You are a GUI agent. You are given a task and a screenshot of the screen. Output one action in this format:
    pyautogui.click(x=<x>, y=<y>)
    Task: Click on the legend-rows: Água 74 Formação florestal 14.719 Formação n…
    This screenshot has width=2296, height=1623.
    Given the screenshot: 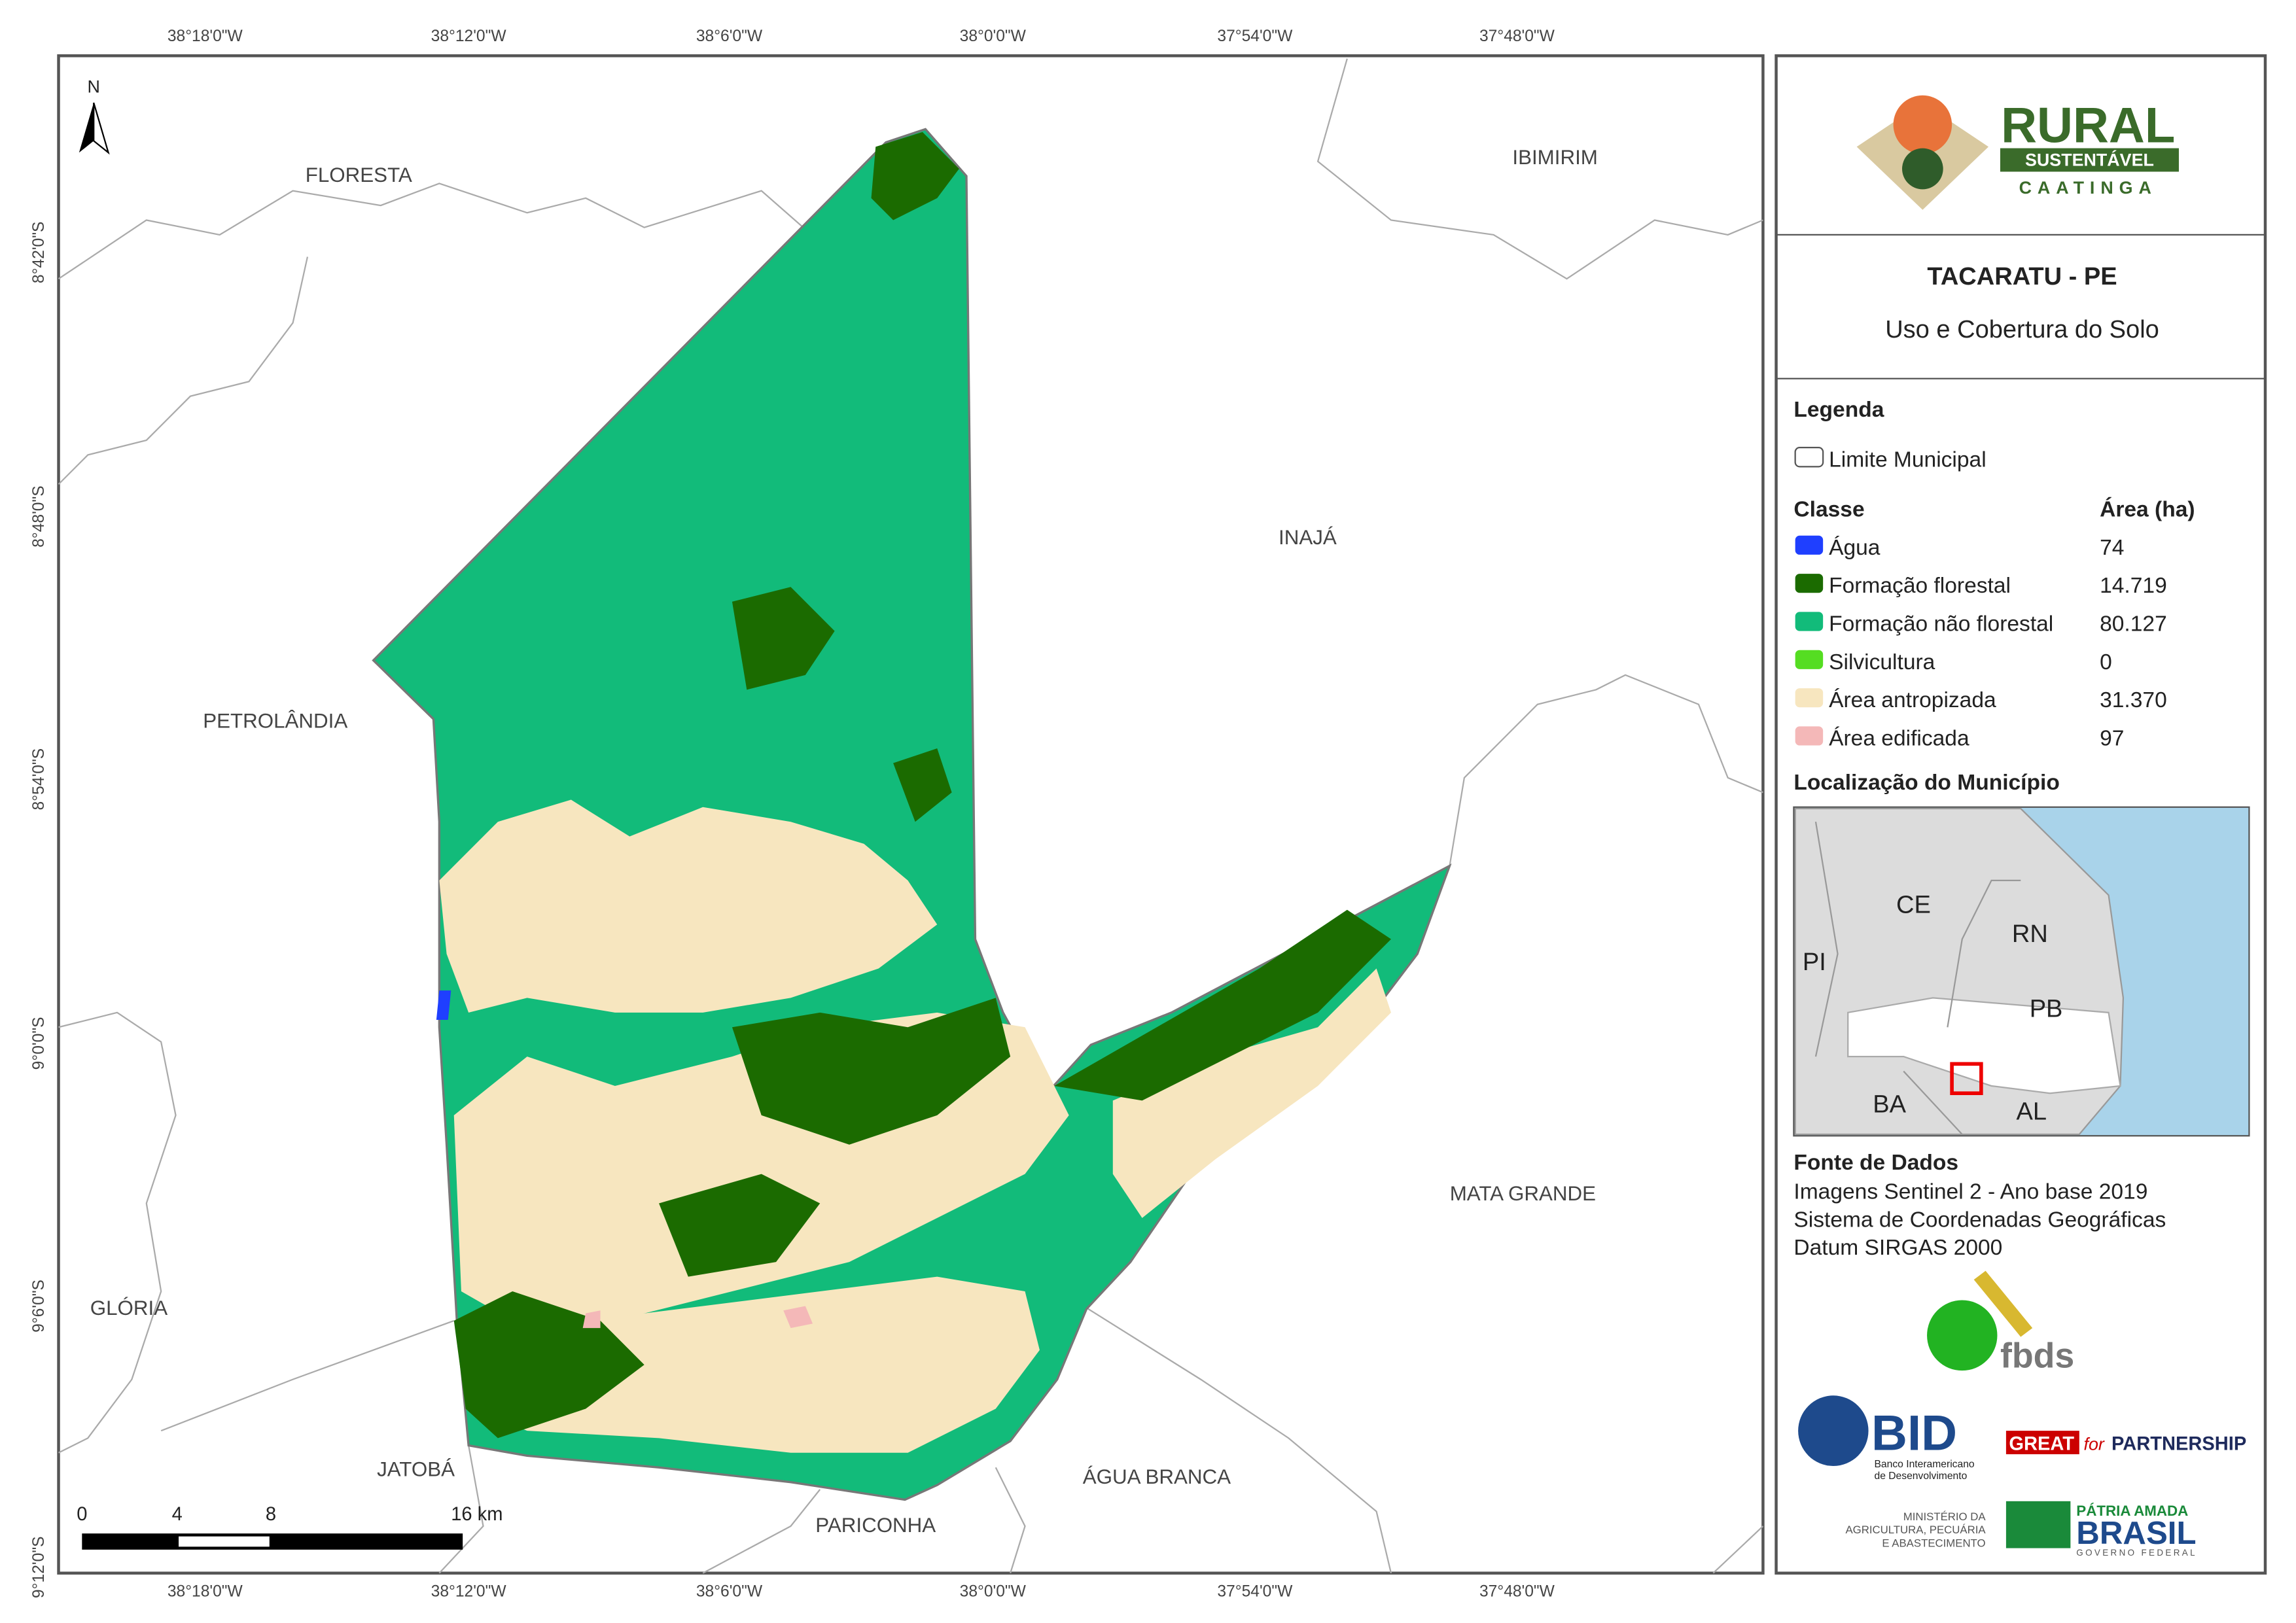 What is the action you would take?
    pyautogui.click(x=1981, y=643)
    